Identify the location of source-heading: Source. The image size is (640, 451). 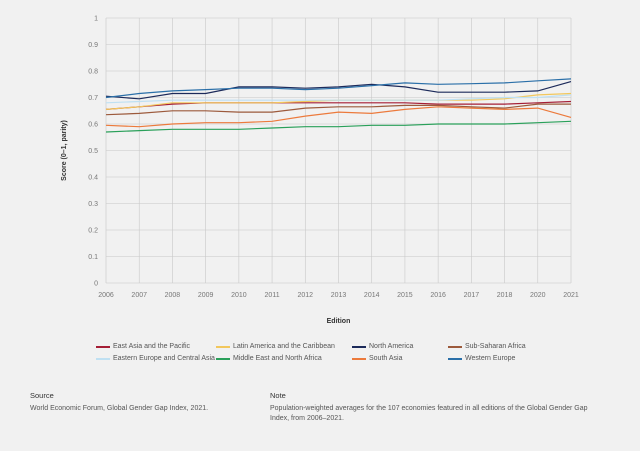
(42, 395).